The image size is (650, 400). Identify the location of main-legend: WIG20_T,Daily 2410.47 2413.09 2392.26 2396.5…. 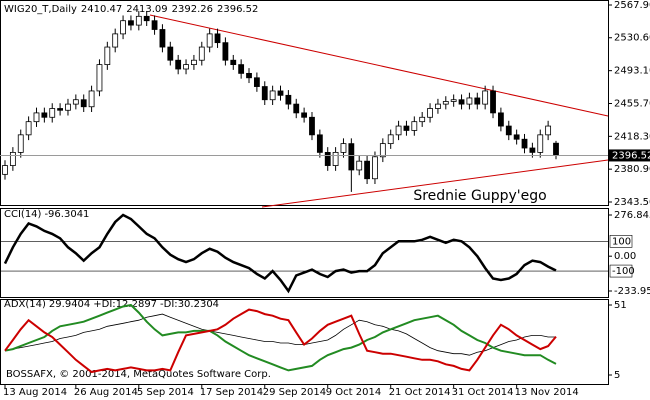
(131, 9).